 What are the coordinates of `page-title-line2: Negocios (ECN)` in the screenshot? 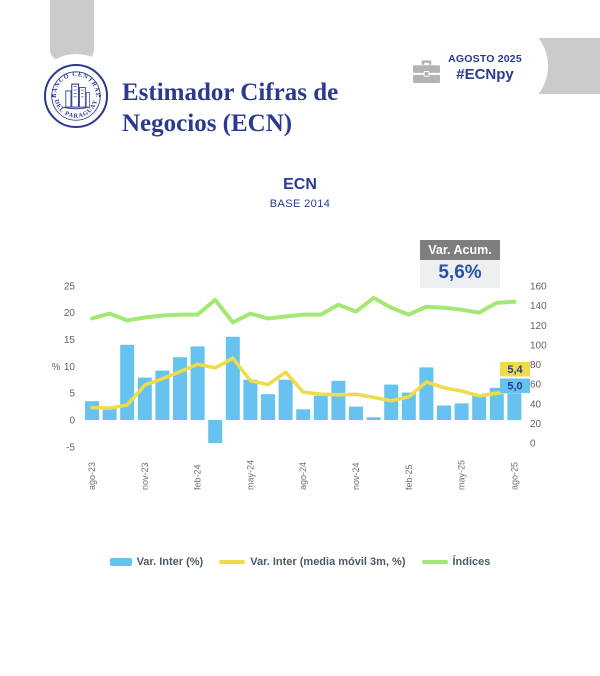 It's located at (207, 123).